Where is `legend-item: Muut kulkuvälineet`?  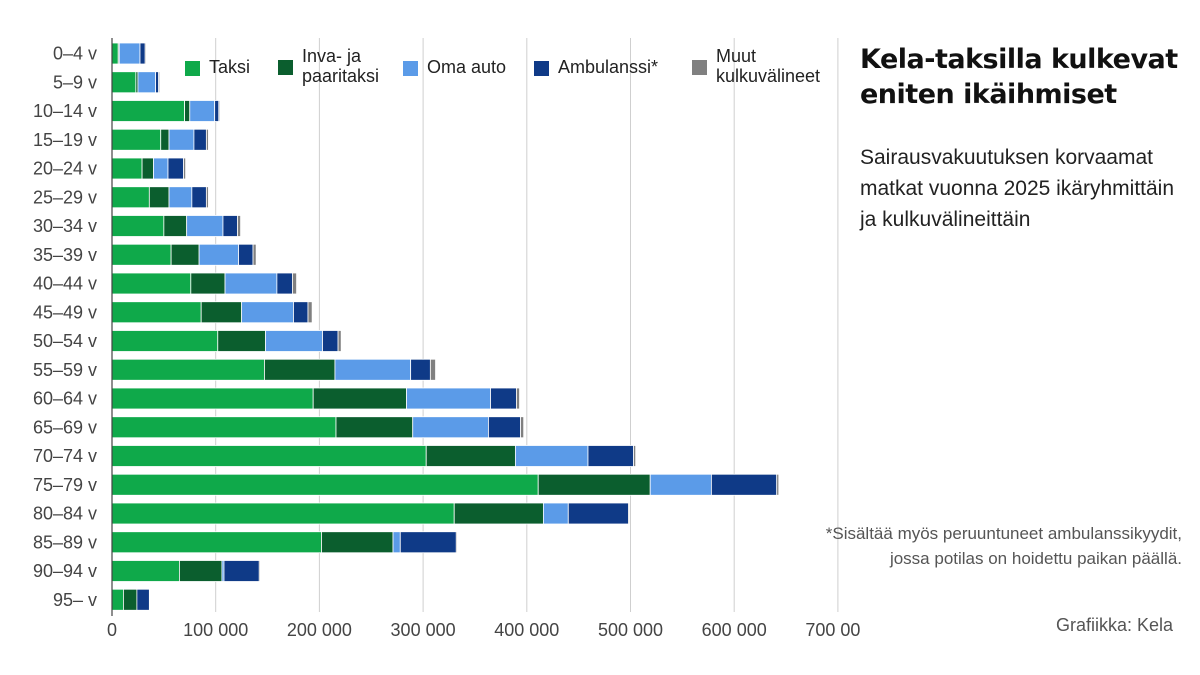 legend-item: Muut kulkuvälineet is located at coordinates (756, 66).